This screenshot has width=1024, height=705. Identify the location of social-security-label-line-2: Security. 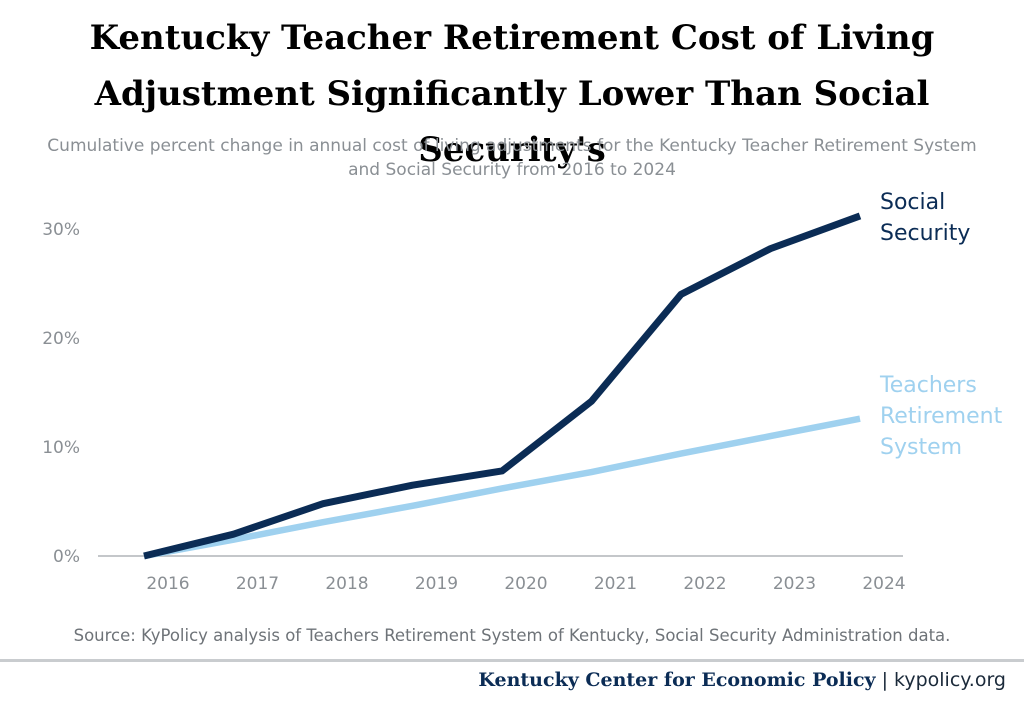
(925, 233).